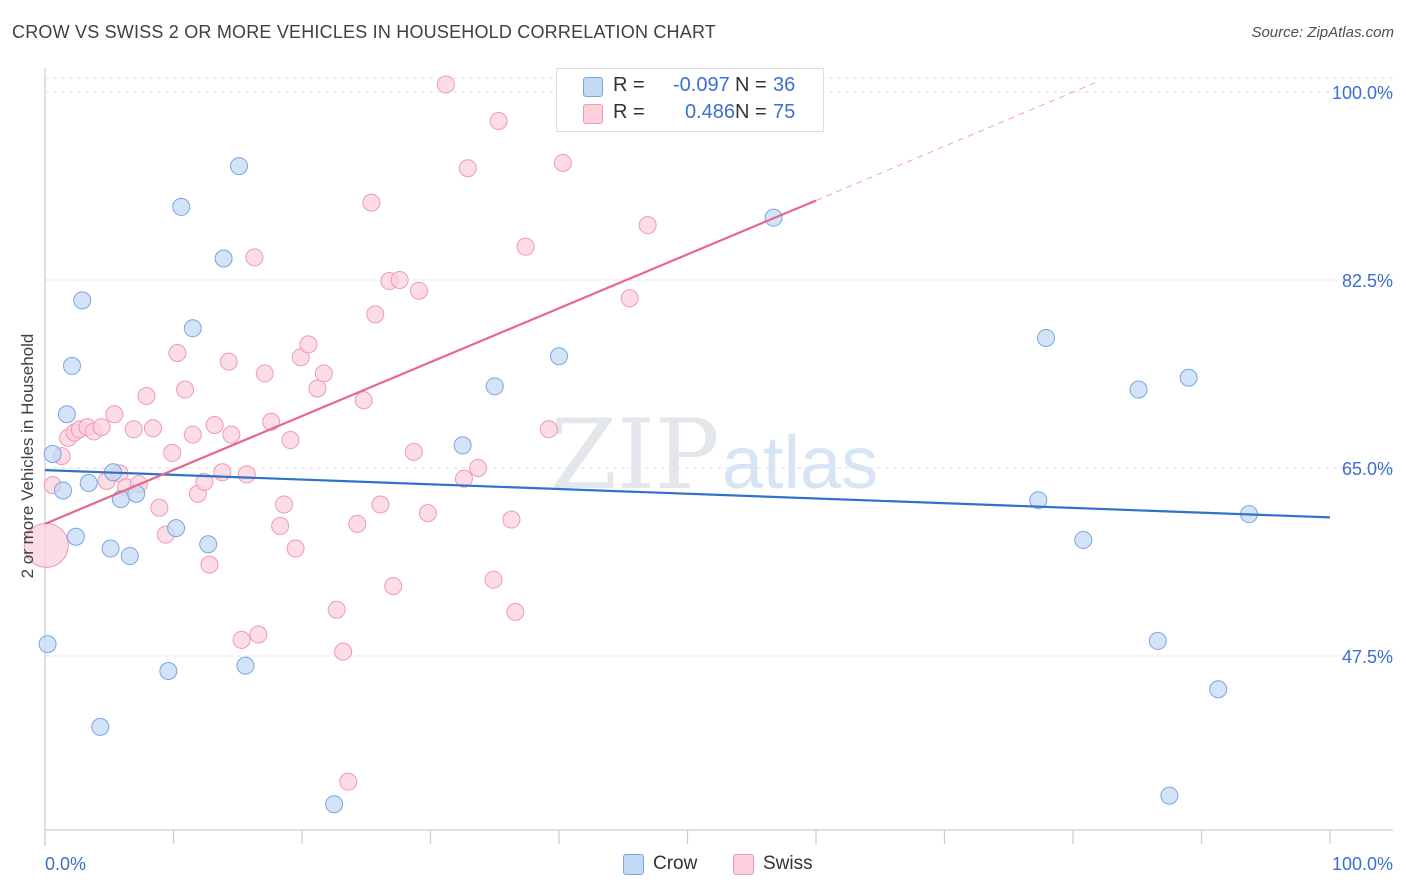  What do you see at coordinates (1362, 93) in the screenshot?
I see `y-tick-label: 100.0%` at bounding box center [1362, 93].